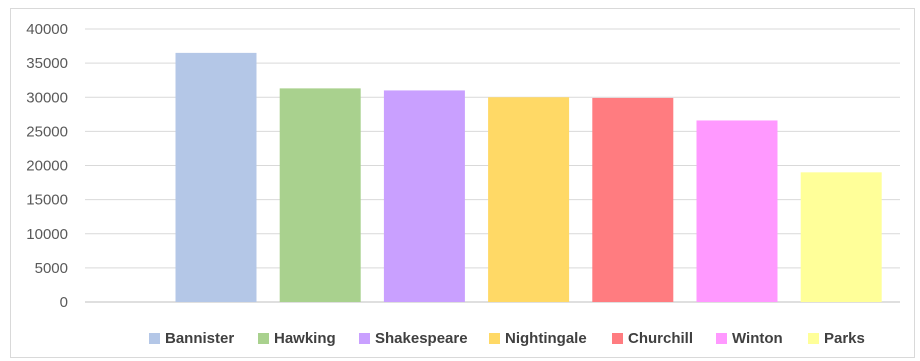  Describe the element at coordinates (47, 131) in the screenshot. I see `y-tick-label-25000: 25000` at that location.